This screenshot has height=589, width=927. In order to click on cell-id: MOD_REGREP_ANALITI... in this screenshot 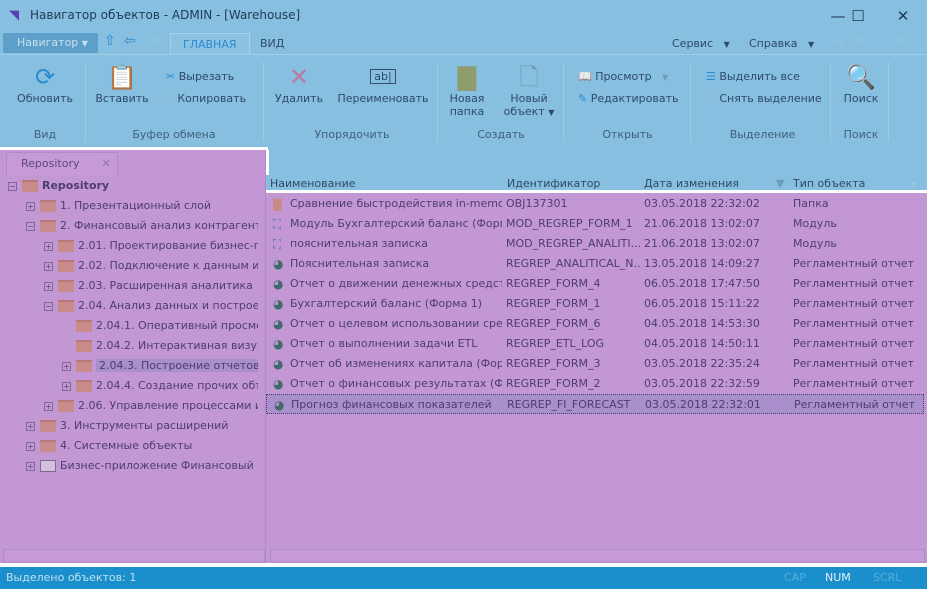, I will do `click(573, 243)`.